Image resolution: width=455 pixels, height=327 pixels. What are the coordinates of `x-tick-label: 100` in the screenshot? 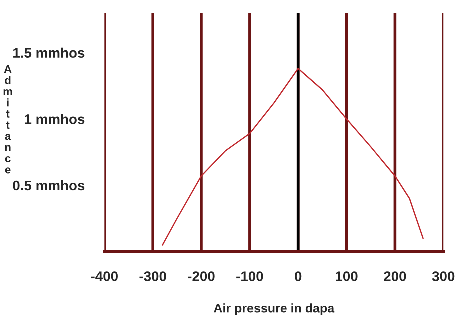 It's located at (347, 277).